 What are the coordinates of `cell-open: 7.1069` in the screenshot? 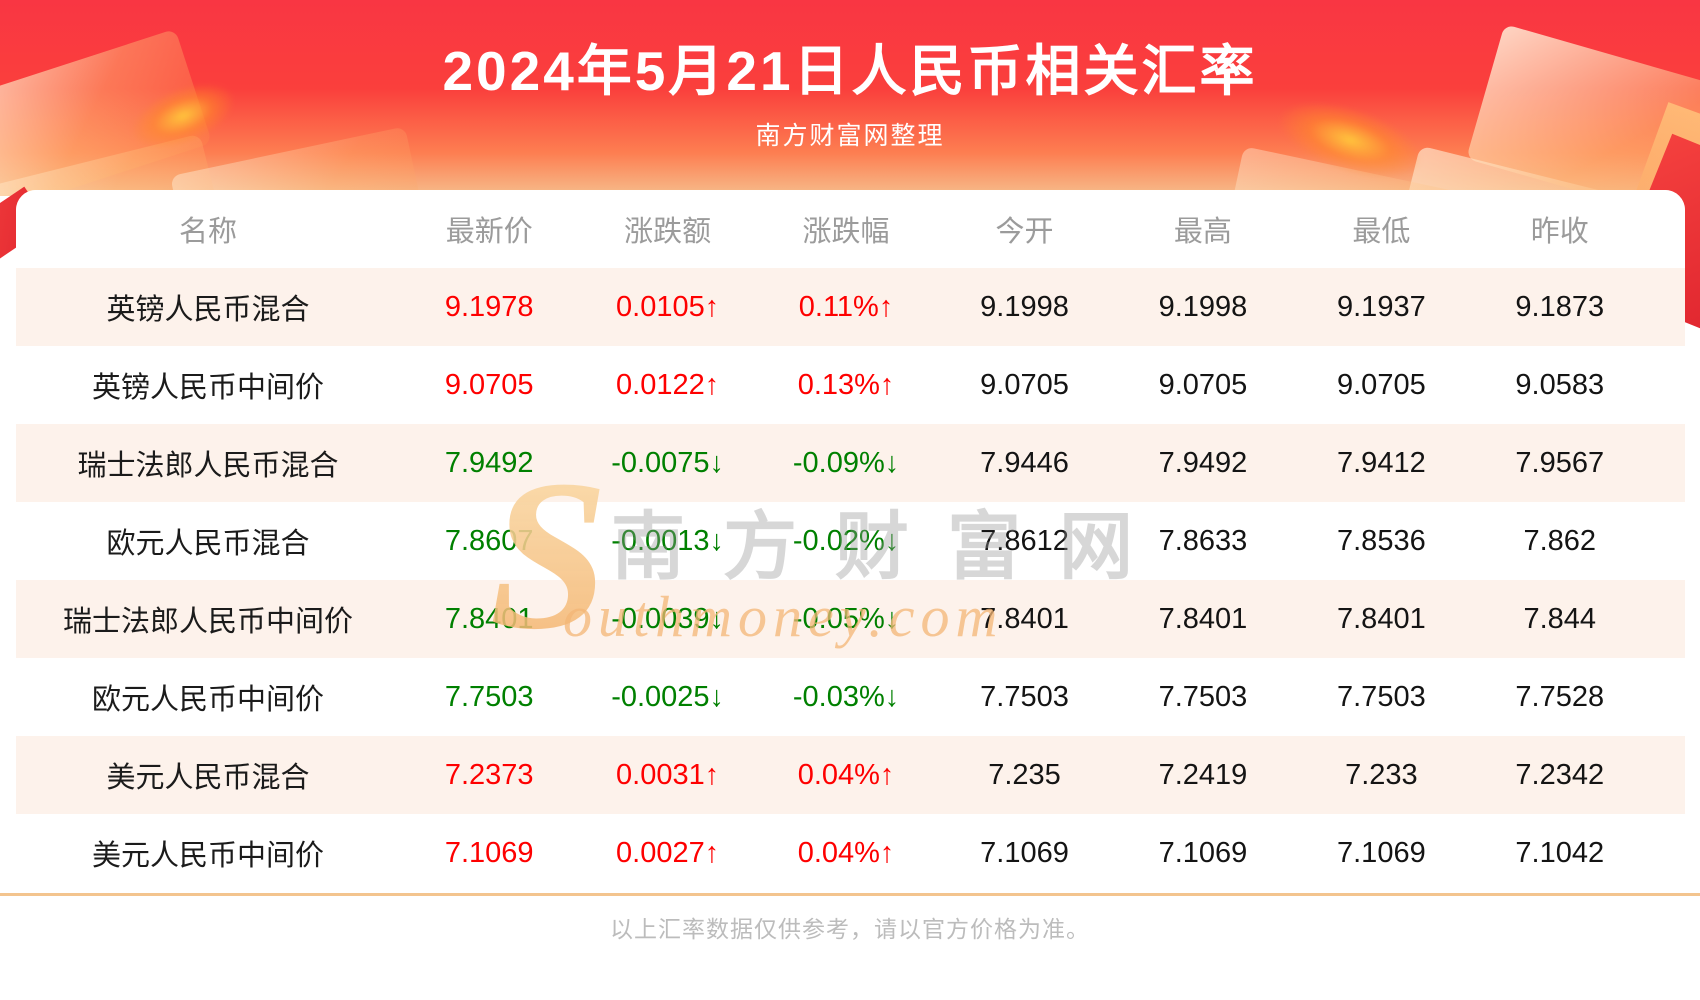 It's located at (1024, 852).